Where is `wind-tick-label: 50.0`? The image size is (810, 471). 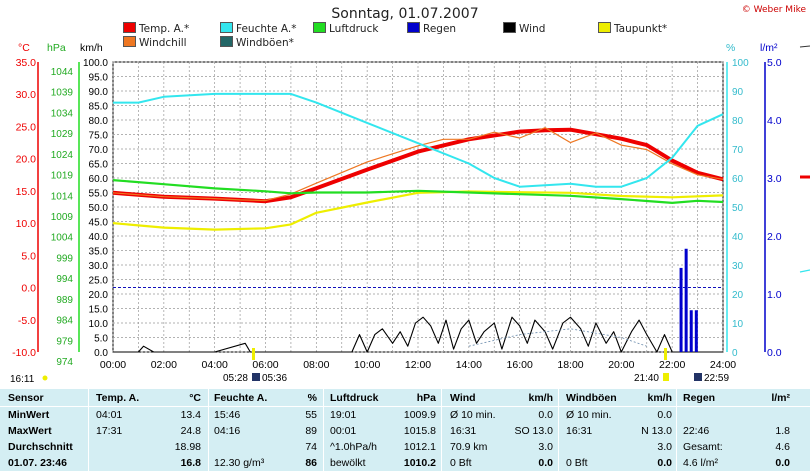 wind-tick-label: 50.0 is located at coordinates (99, 208).